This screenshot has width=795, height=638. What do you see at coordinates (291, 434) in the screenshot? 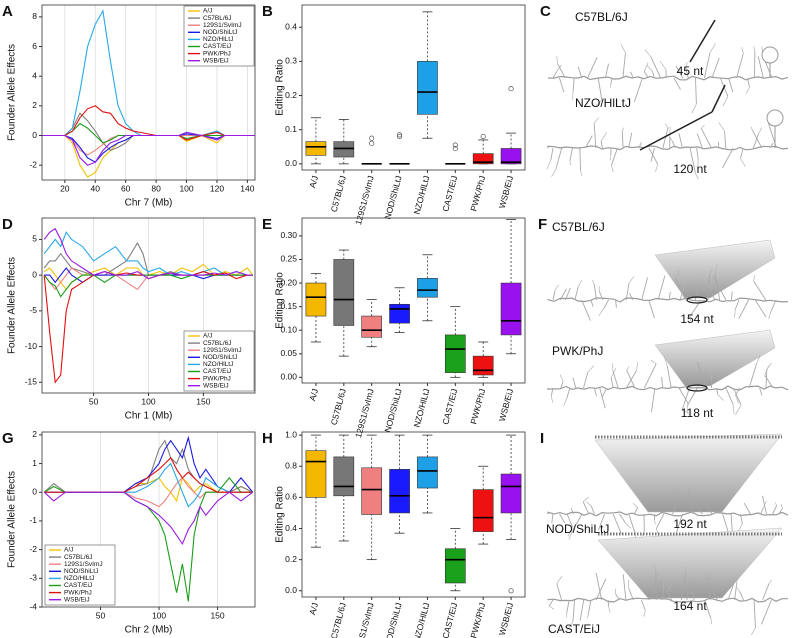
I see `y-tick-label: 1.0` at bounding box center [291, 434].